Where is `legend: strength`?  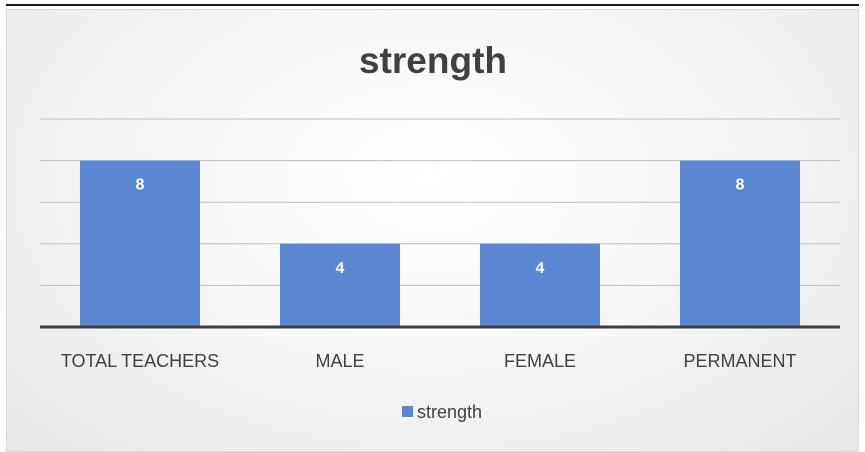
legend: strength is located at coordinates (442, 412).